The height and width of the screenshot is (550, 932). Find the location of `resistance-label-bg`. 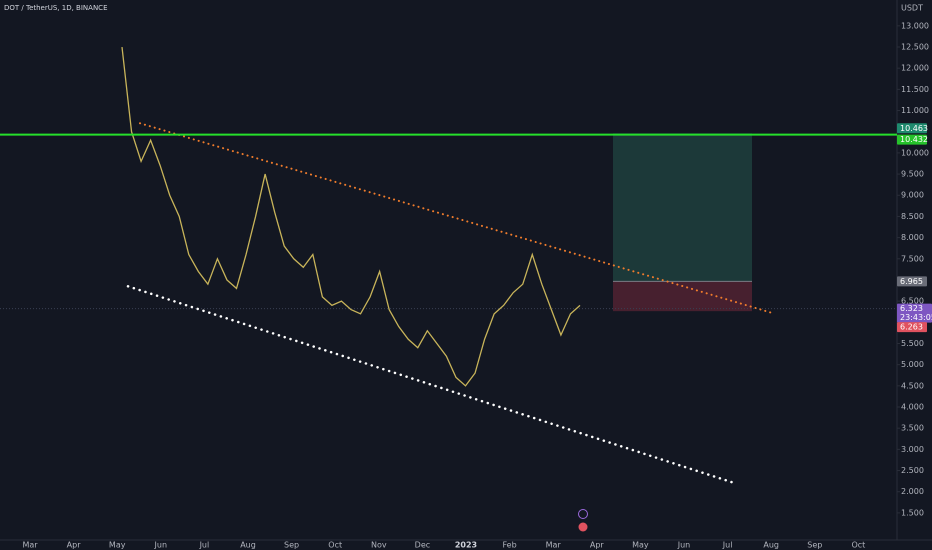

resistance-label-bg is located at coordinates (912, 139).